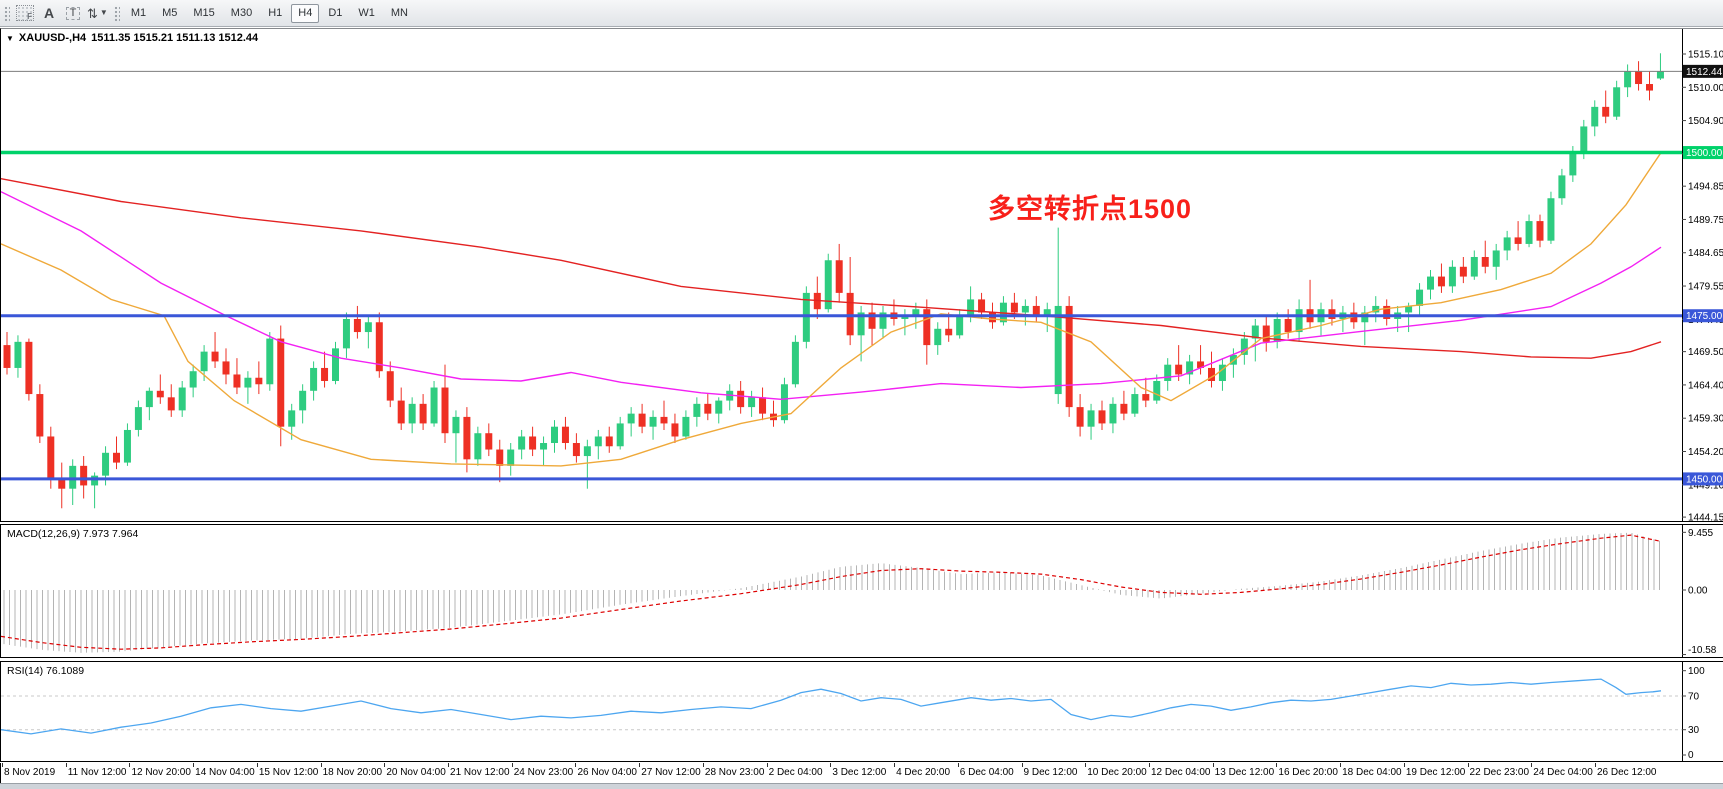 Image resolution: width=1723 pixels, height=789 pixels. Describe the element at coordinates (1705, 485) in the screenshot. I see `price-axis-label: 1449.10` at that location.